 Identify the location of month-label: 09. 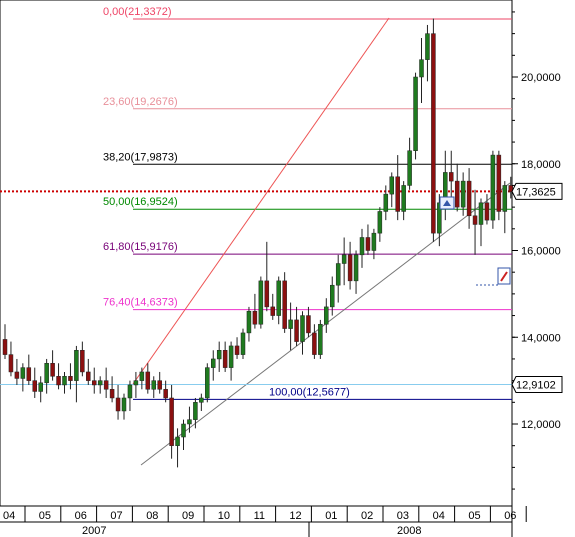
(188, 516).